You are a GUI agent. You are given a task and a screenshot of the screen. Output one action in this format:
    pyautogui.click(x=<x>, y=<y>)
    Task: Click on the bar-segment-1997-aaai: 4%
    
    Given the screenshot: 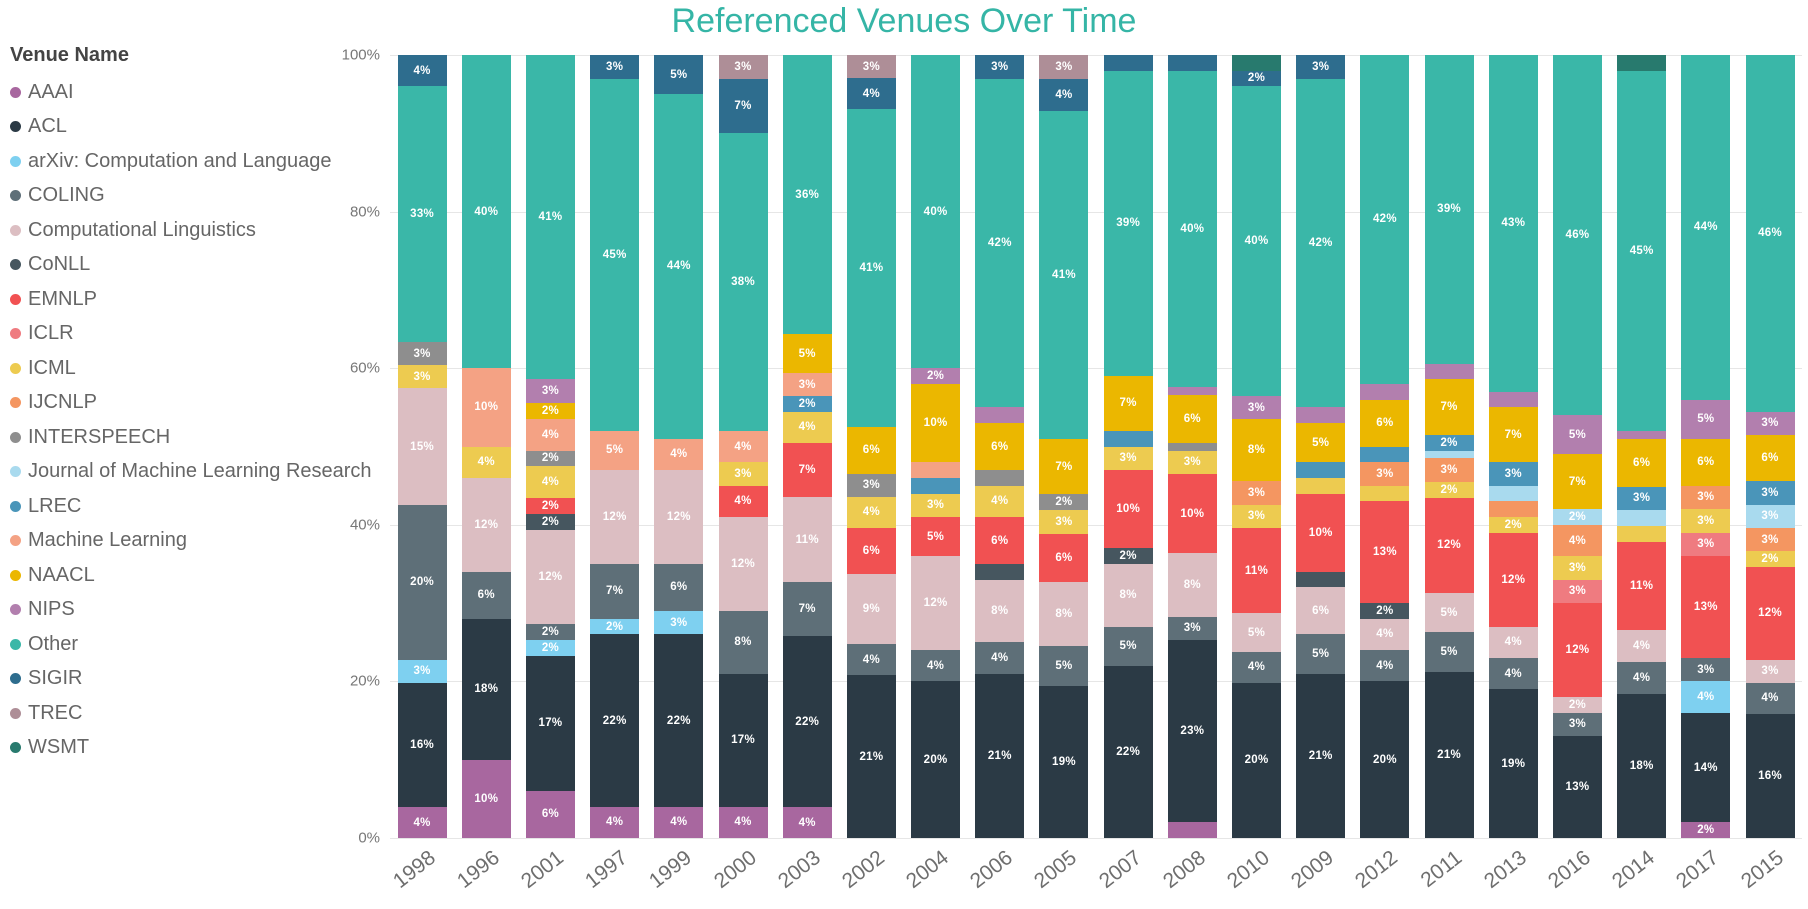 What is the action you would take?
    pyautogui.click(x=615, y=822)
    